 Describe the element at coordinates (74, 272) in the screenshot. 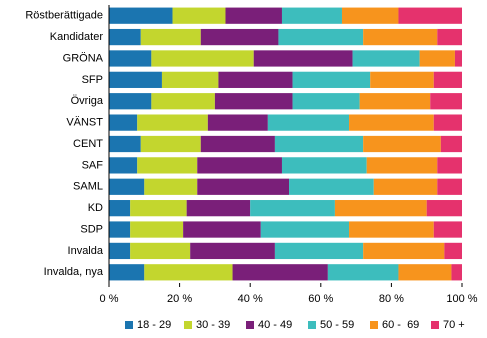

I see `y-tick-label: Invalda, nya` at that location.